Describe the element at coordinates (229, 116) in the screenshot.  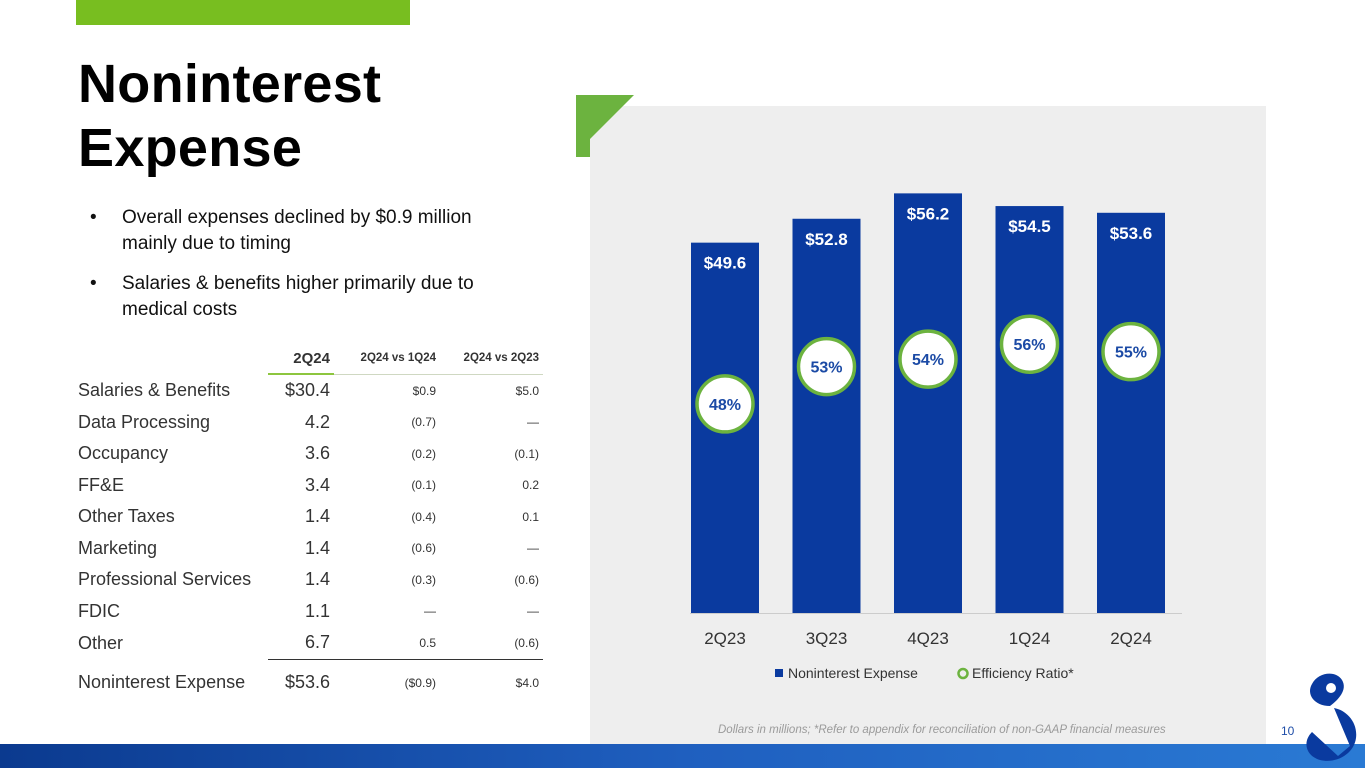
I see `page-title: Noninterest Expense` at that location.